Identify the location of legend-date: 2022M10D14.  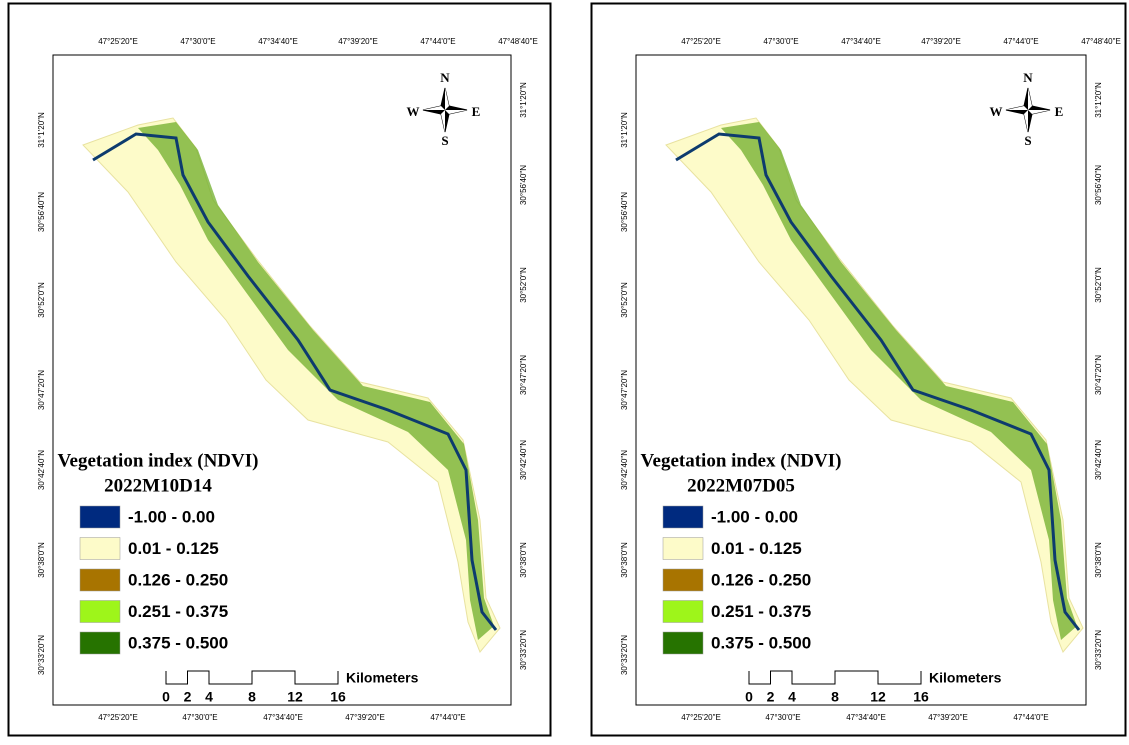
(158, 485).